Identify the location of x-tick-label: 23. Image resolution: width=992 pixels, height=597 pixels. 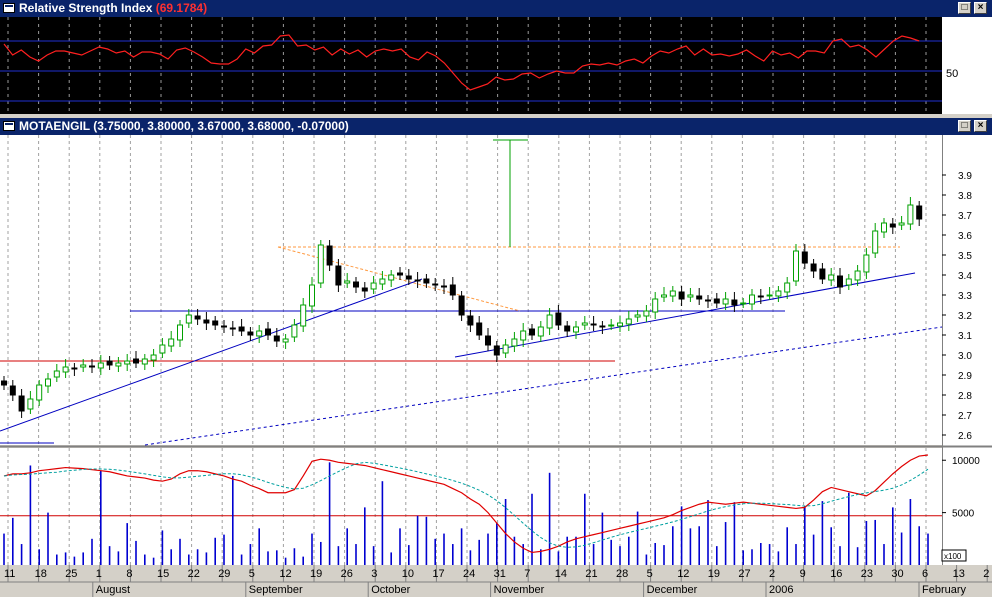
(867, 574).